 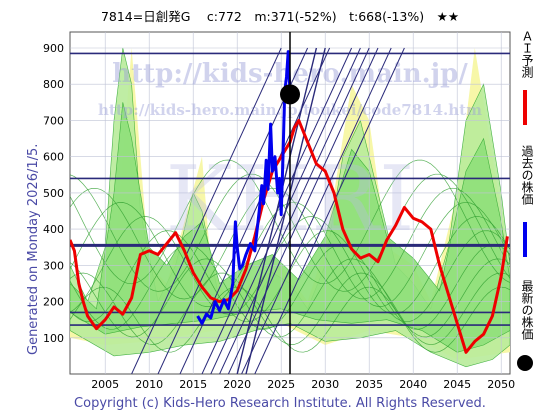 I want to click on legend-latest-dot, so click(x=525, y=363).